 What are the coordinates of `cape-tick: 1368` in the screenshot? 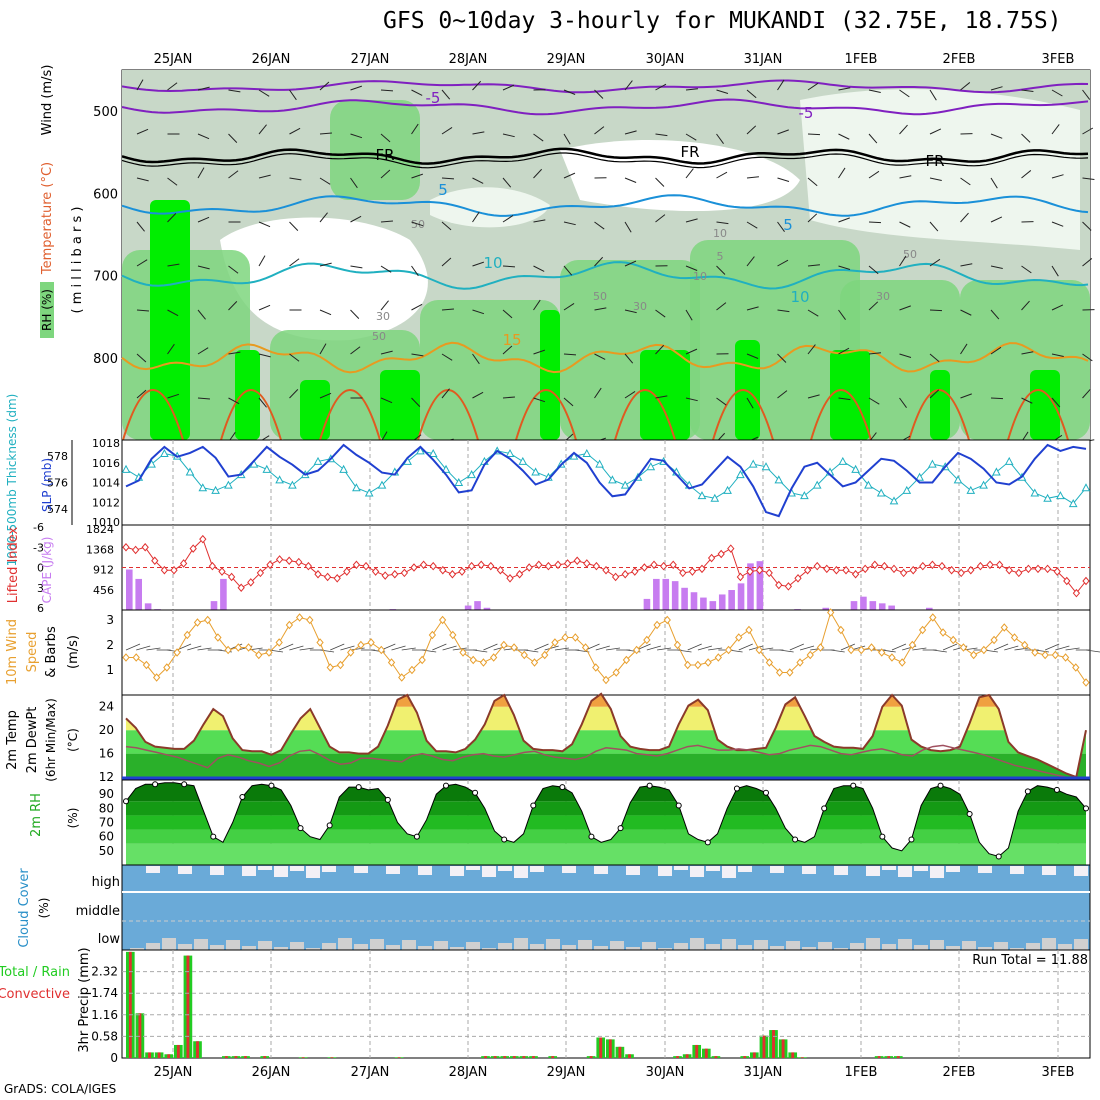 It's located at (100, 549).